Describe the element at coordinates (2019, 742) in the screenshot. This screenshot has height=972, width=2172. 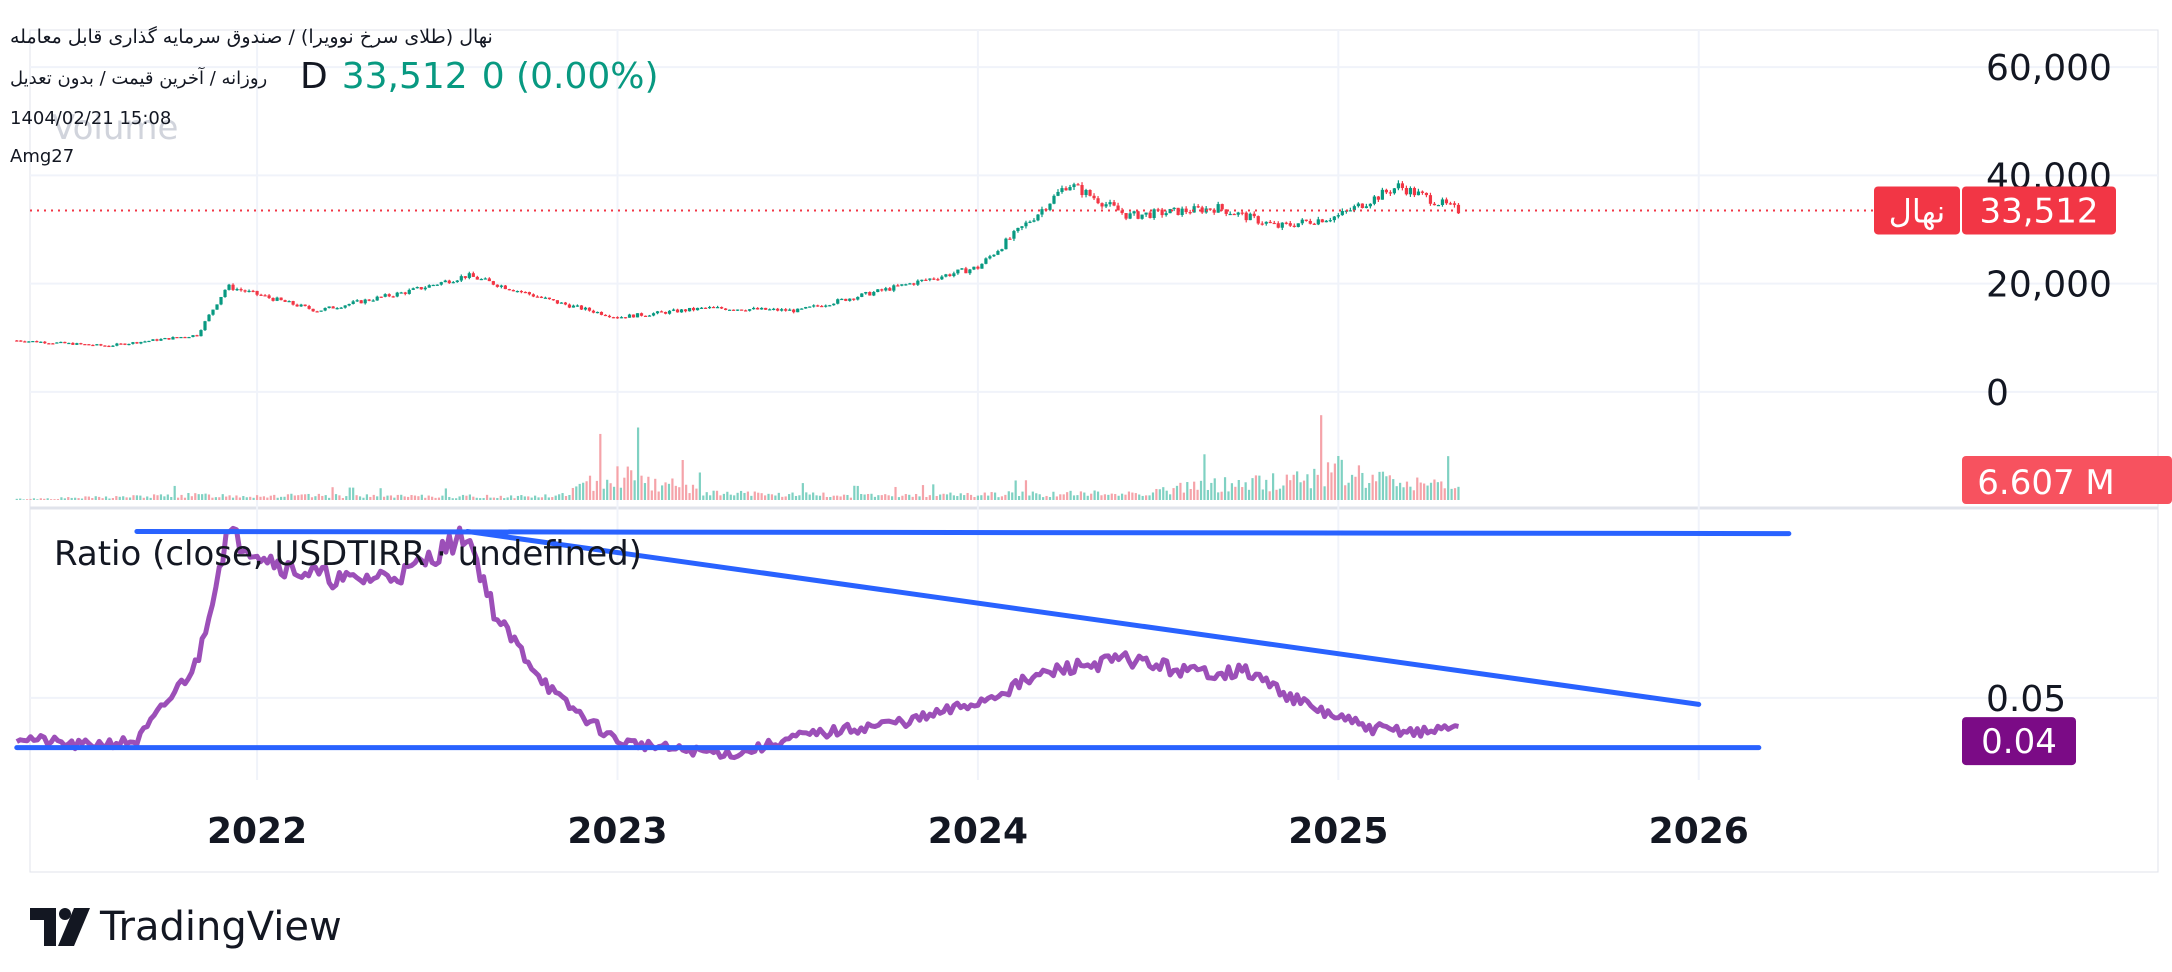
I see `ratio-tag-label: 0.04` at that location.